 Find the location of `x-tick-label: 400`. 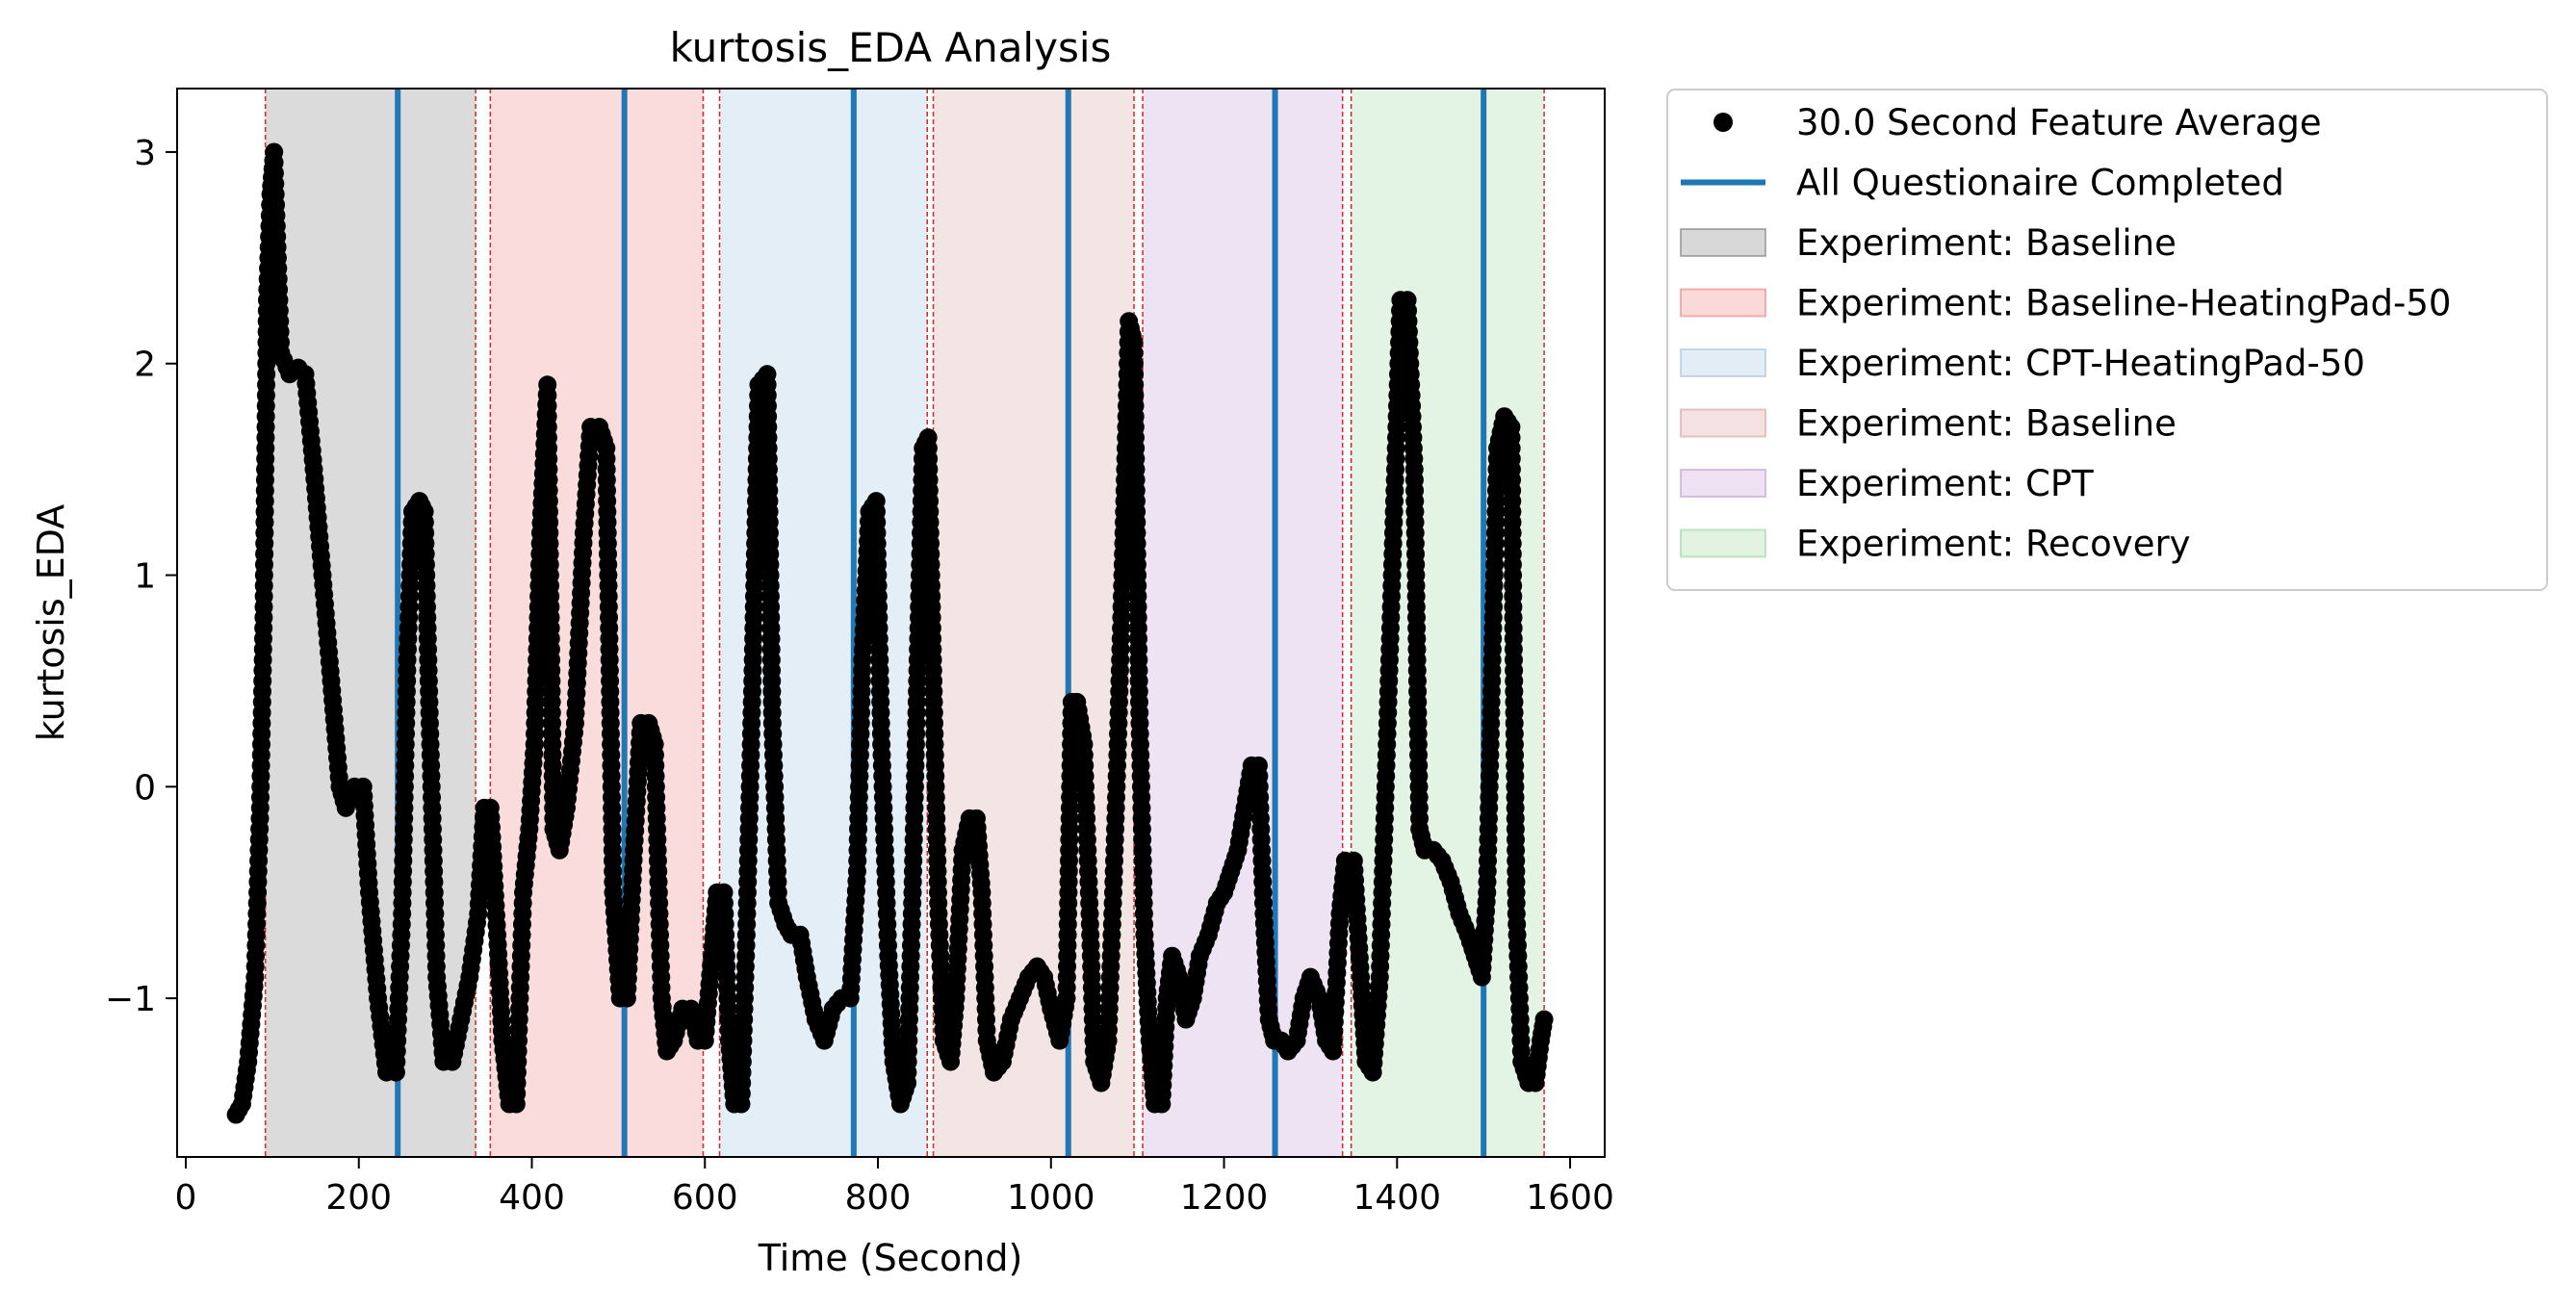

x-tick-label: 400 is located at coordinates (532, 1198).